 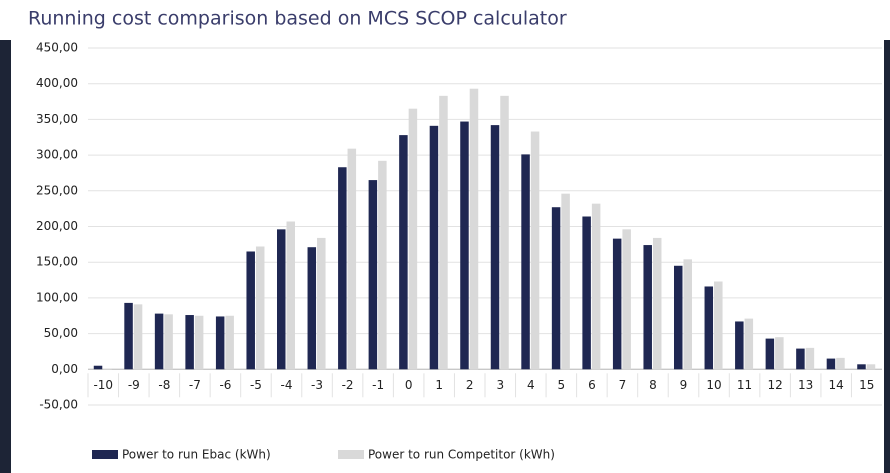 I want to click on x-tick-label: 10, so click(x=713, y=385).